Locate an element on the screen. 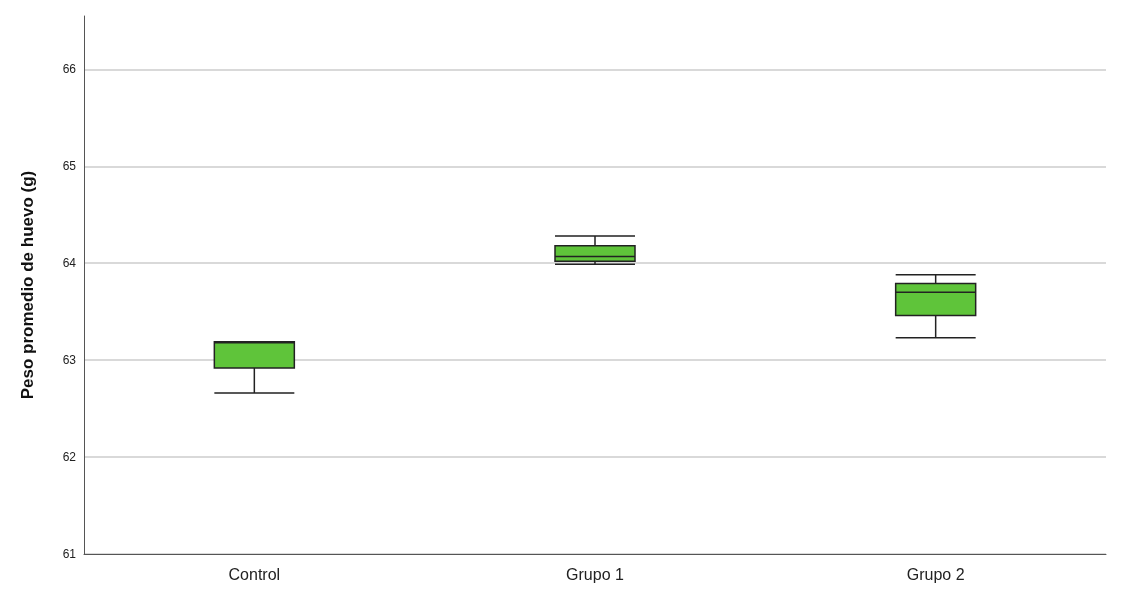 Image resolution: width=1126 pixels, height=600 pixels. y-tick-label: 63 is located at coordinates (69, 360).